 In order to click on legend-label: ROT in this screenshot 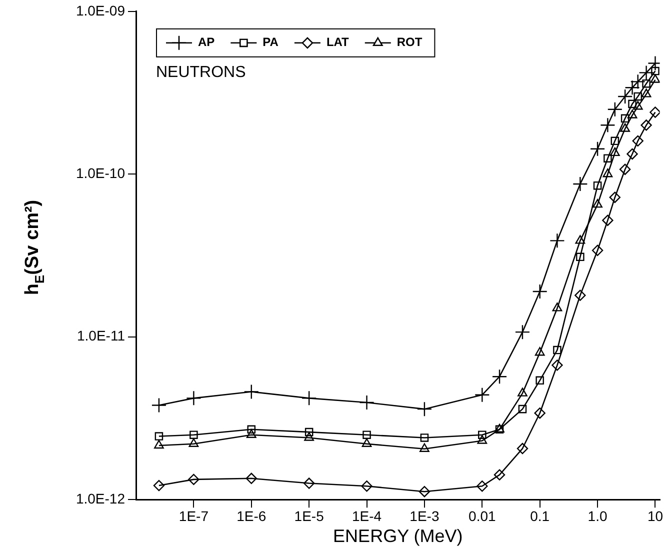, I will do `click(409, 42)`.